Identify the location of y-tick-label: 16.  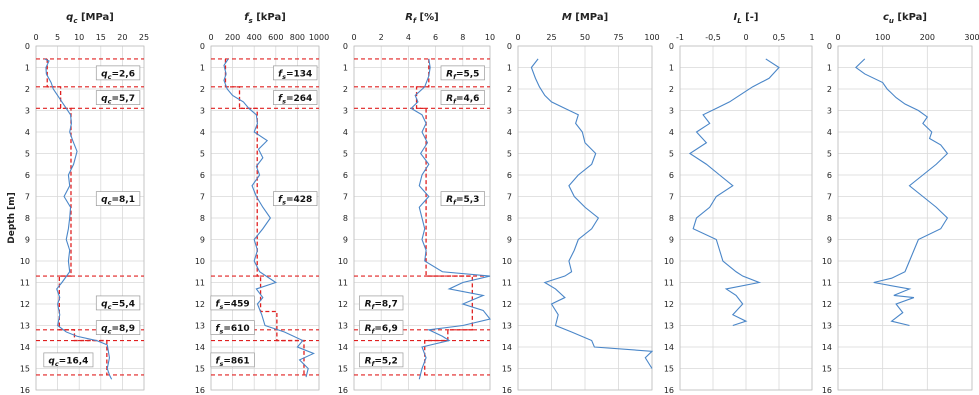
(25, 390).